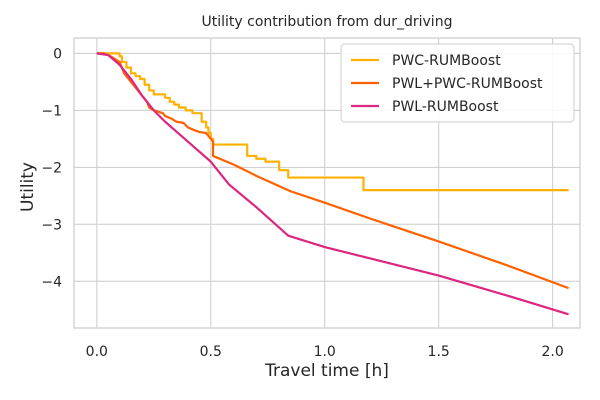 Image resolution: width=600 pixels, height=400 pixels. I want to click on legend-label: PWC-RUMBoost, so click(446, 61).